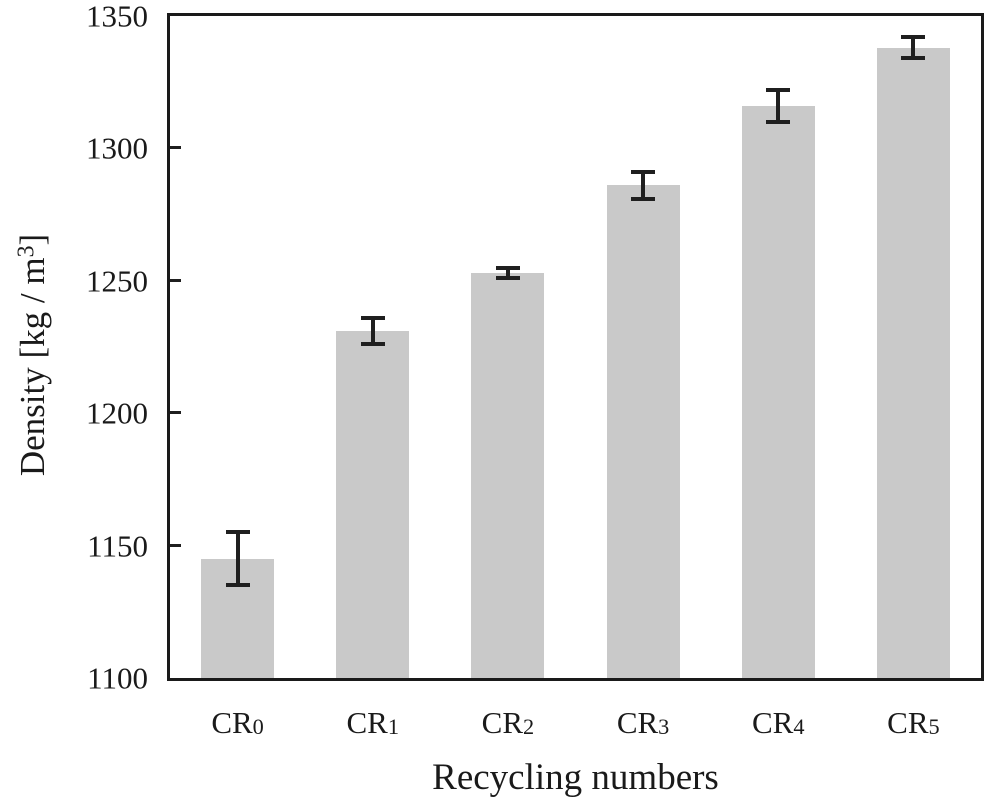 Image resolution: width=985 pixels, height=806 pixels. Describe the element at coordinates (799, 727) in the screenshot. I see `x-category-label-subscript: 4` at that location.